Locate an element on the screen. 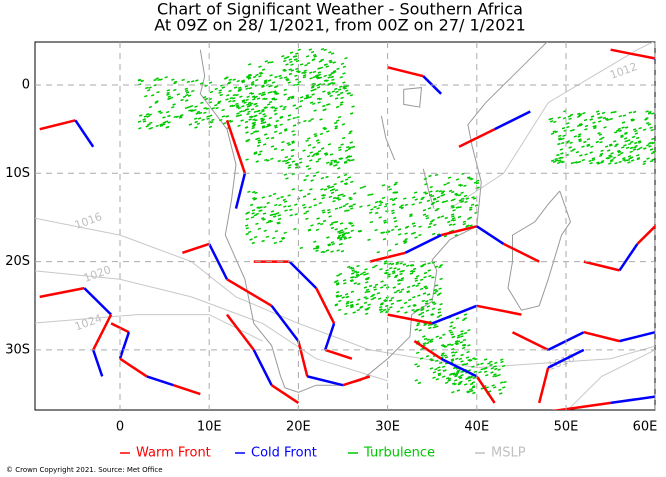 Image resolution: width=666 pixels, height=477 pixels. x-tick-label: 20E is located at coordinates (298, 427).